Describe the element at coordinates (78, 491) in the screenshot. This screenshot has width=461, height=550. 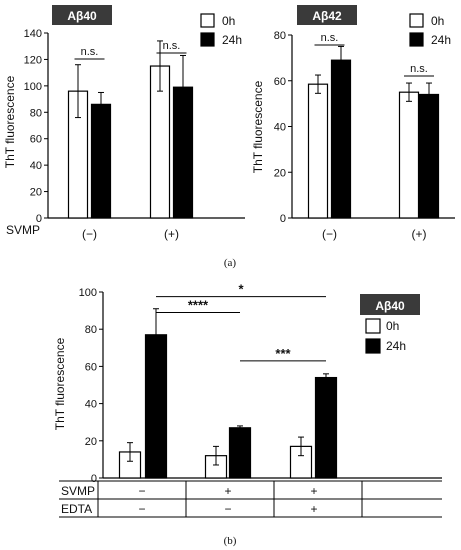
I see `condition-label-svmp: SVMP` at that location.